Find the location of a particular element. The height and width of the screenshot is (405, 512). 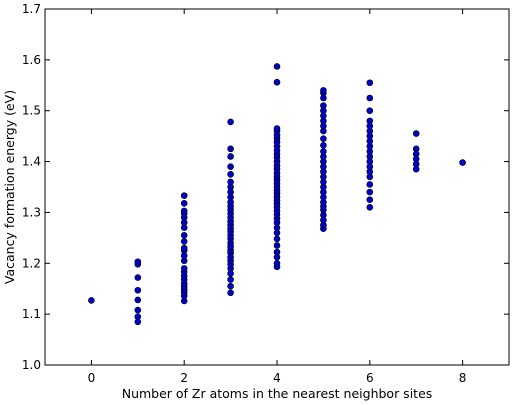

x-tick-label: 8 is located at coordinates (463, 378).